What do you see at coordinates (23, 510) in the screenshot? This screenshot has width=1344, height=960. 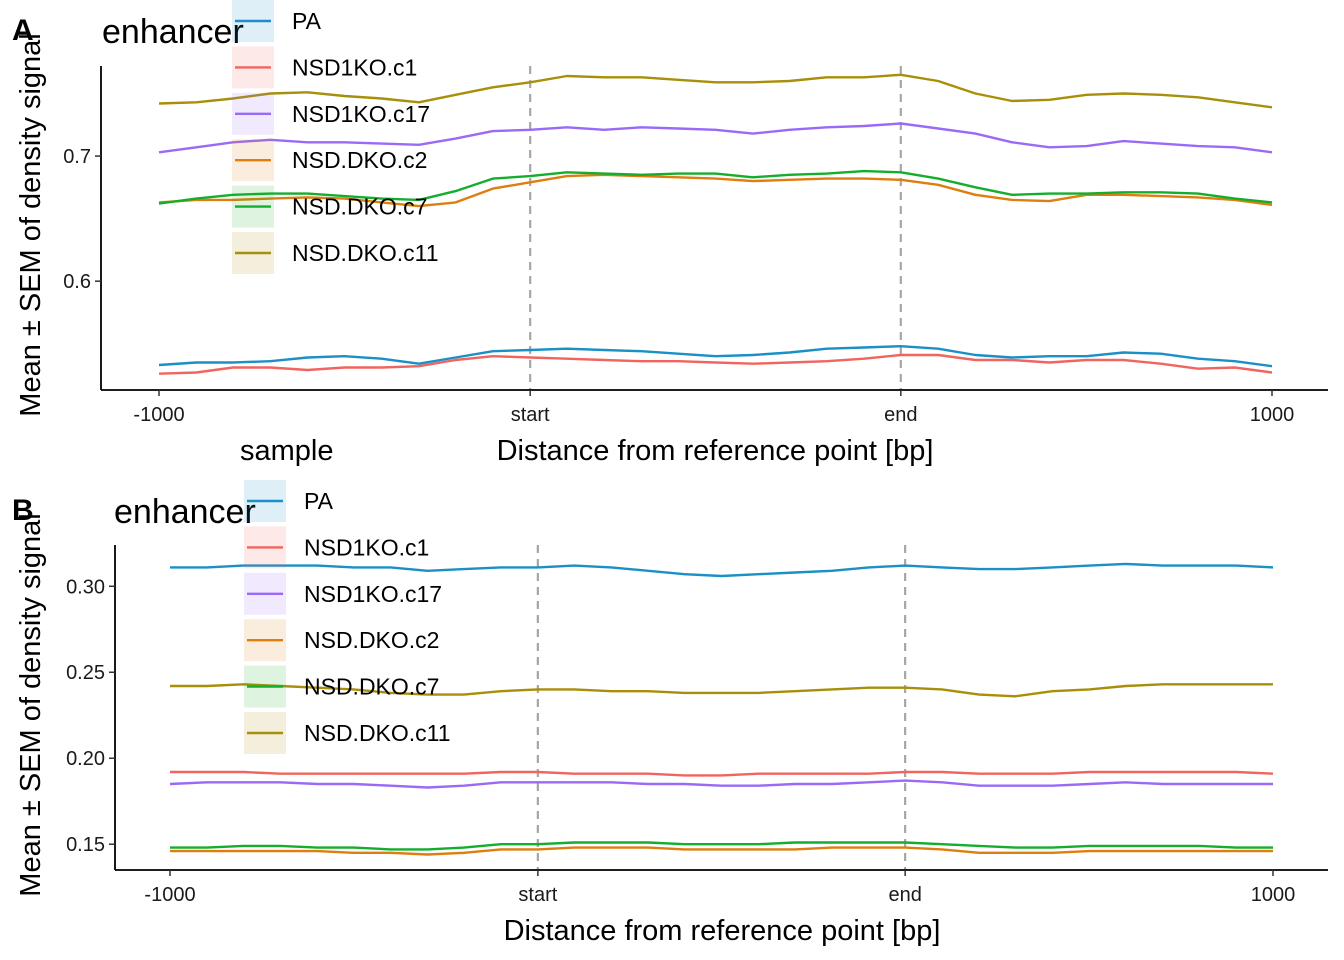 I see `panel-tag: B` at bounding box center [23, 510].